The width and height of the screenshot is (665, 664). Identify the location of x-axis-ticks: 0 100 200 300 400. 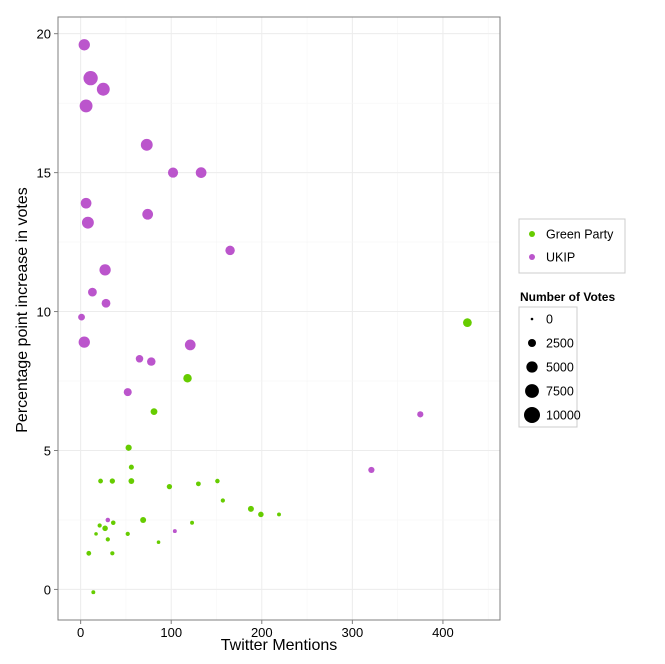
(265, 630).